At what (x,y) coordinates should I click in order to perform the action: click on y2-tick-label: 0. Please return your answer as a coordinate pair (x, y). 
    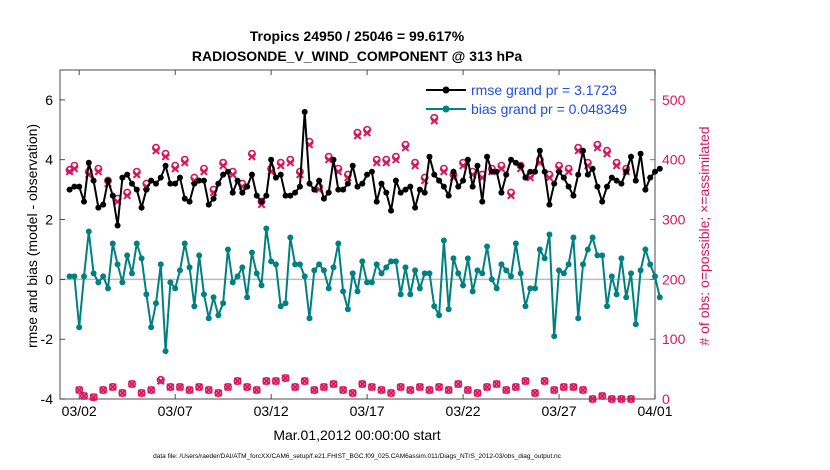
    Looking at the image, I should click on (666, 399).